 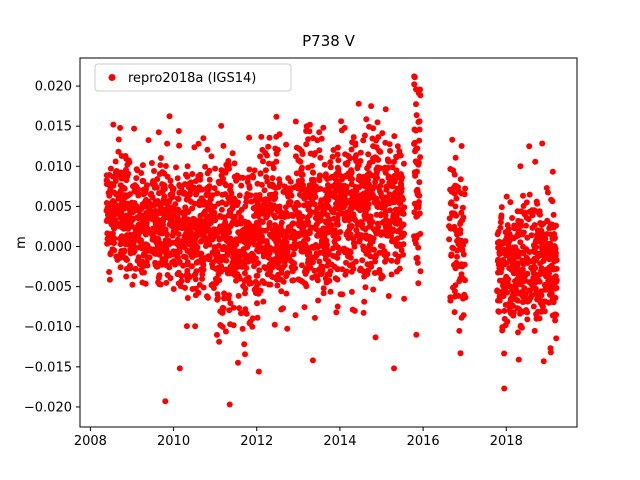 What do you see at coordinates (339, 441) in the screenshot?
I see `x-tick-label: 2014` at bounding box center [339, 441].